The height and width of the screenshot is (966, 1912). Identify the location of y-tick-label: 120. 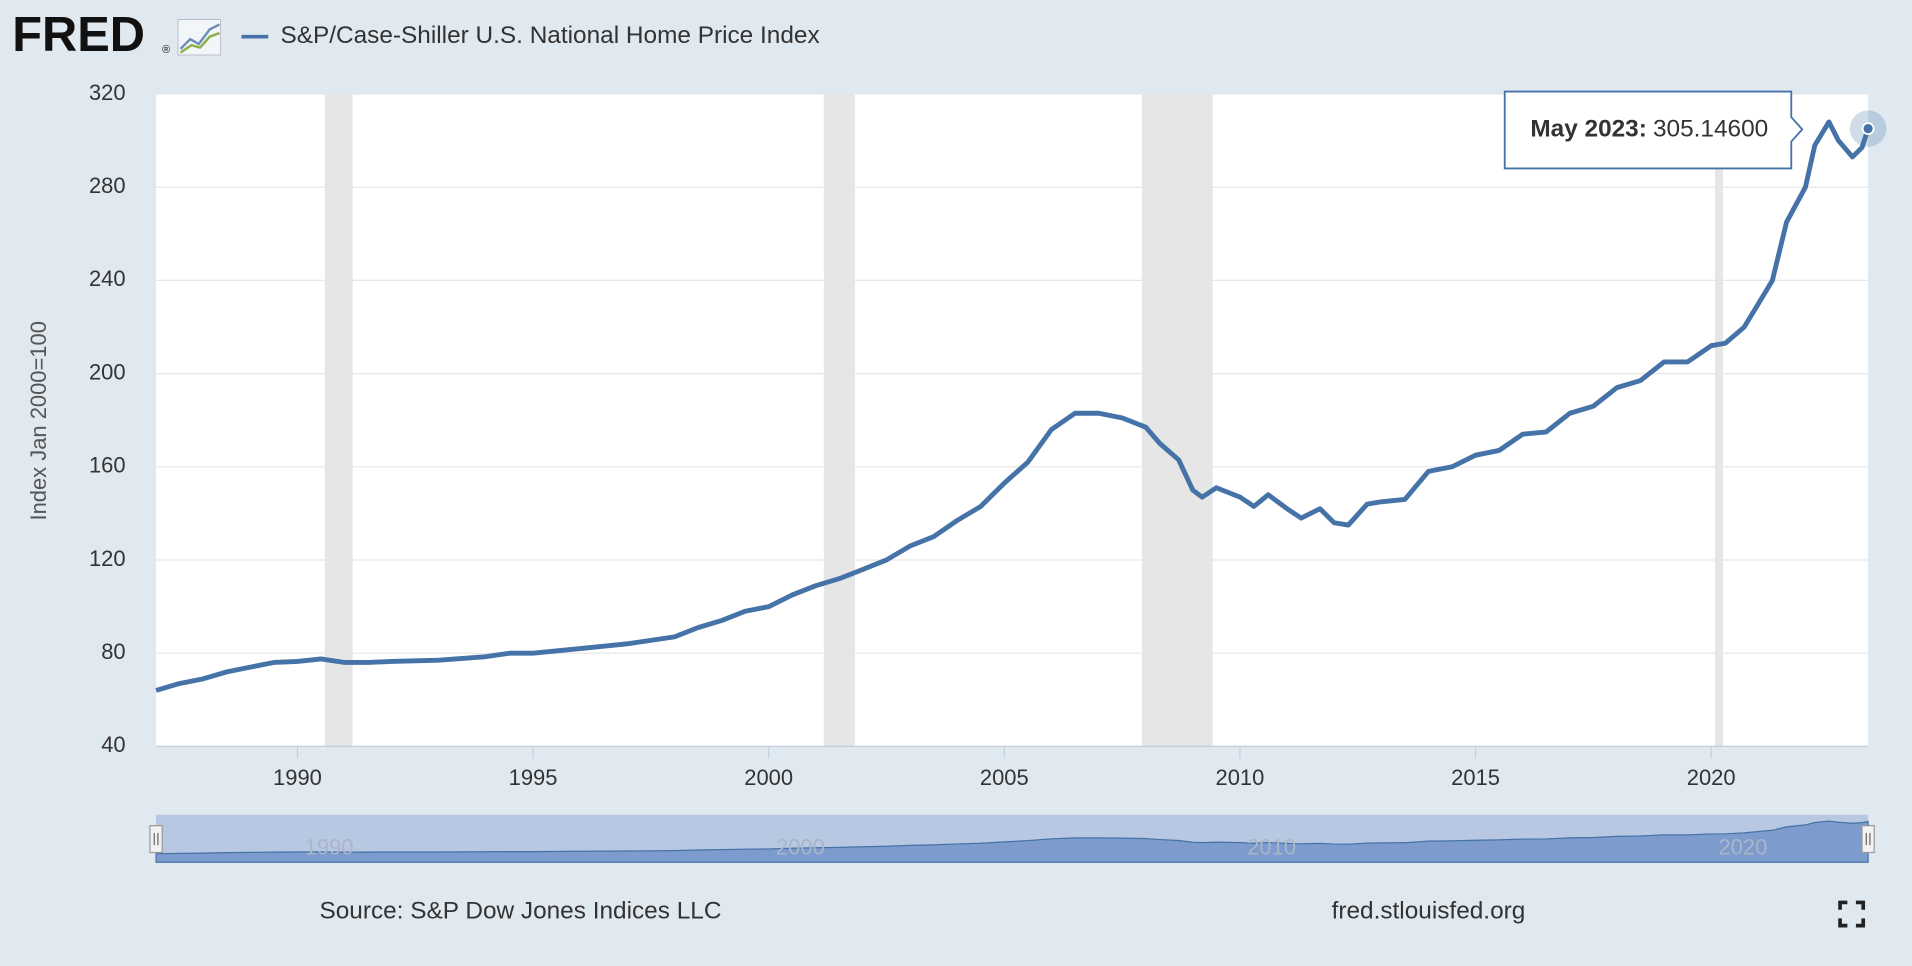
(107, 558).